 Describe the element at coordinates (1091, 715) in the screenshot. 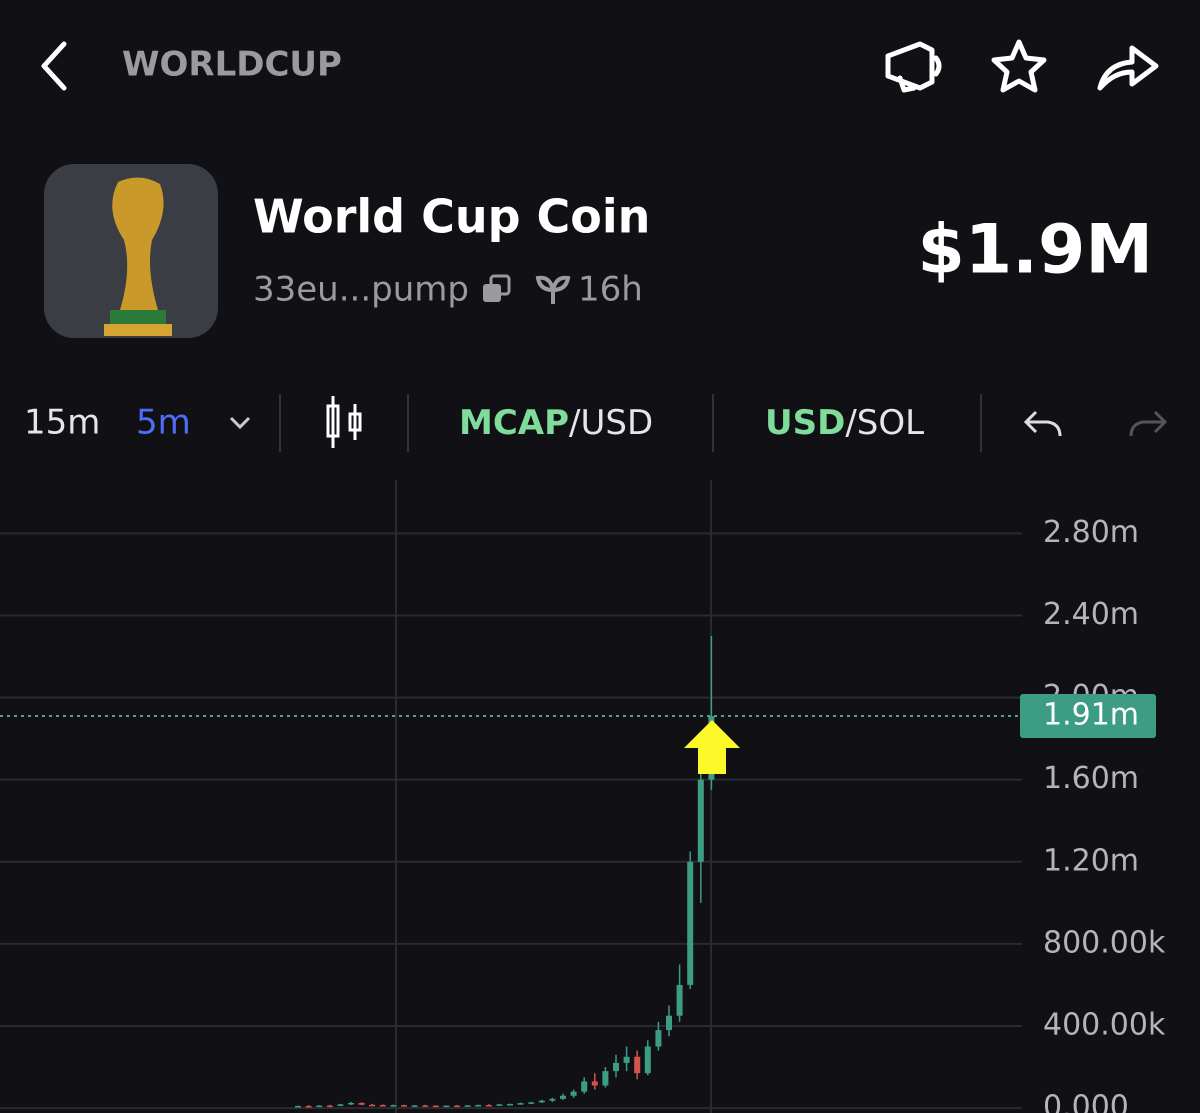

I see `current-price-label: 1.91m` at that location.